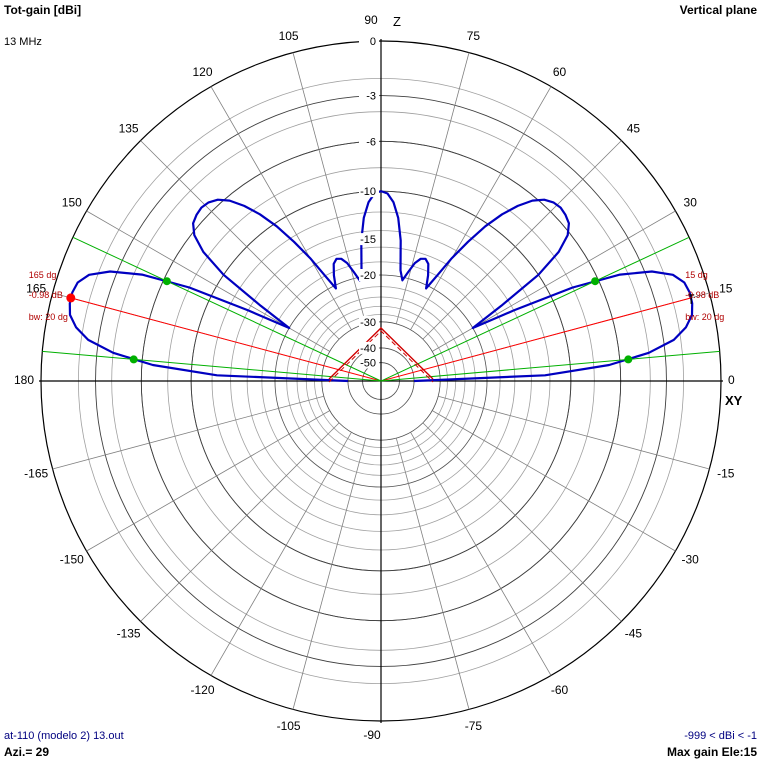 The width and height of the screenshot is (761, 761). I want to click on gain-tick-label: -20, so click(368, 276).